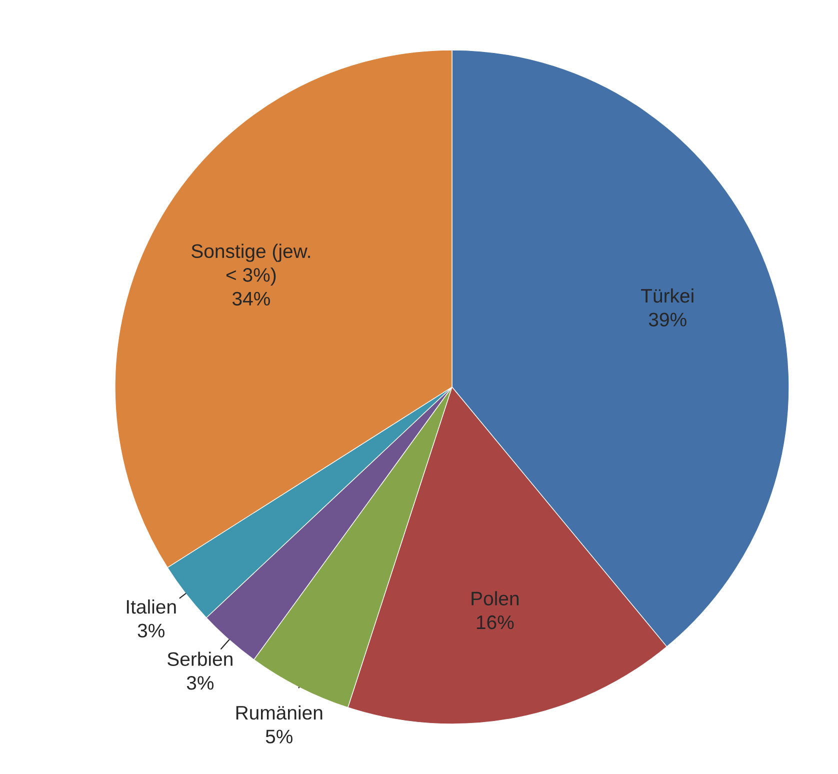  I want to click on data-label: 5%, so click(279, 737).